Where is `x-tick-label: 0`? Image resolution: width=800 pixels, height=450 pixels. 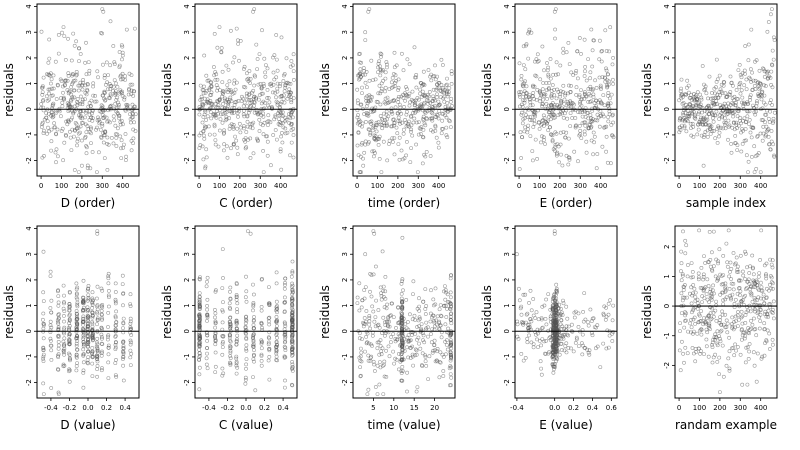 x-tick-label: 0 is located at coordinates (679, 186).